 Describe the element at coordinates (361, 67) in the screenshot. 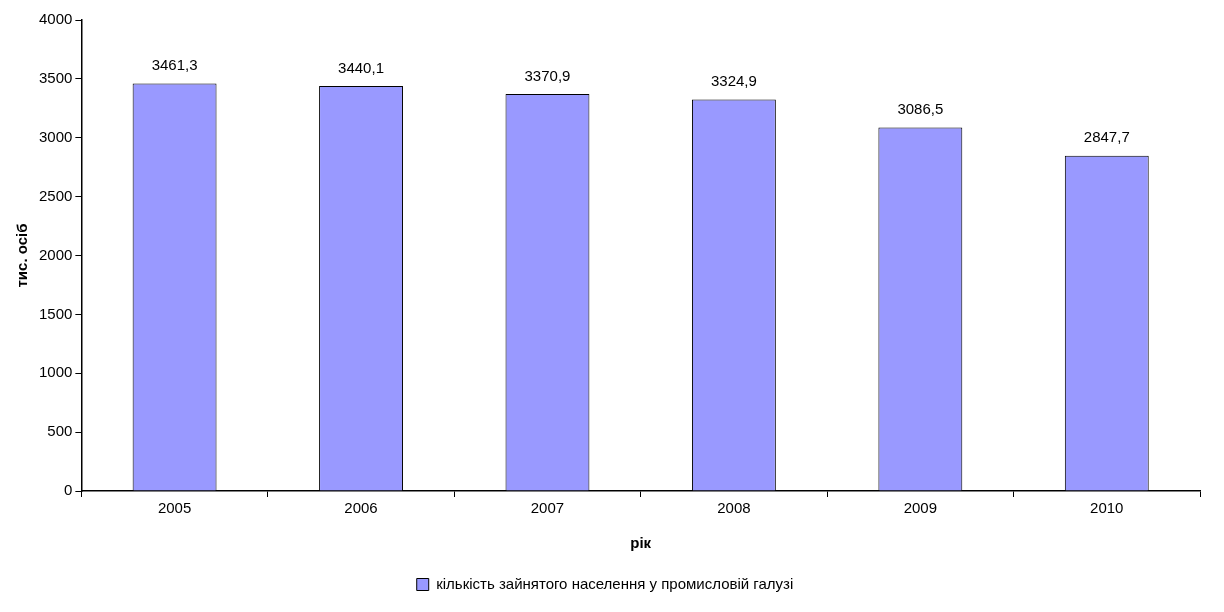

I see `data-label: 3440,1` at that location.